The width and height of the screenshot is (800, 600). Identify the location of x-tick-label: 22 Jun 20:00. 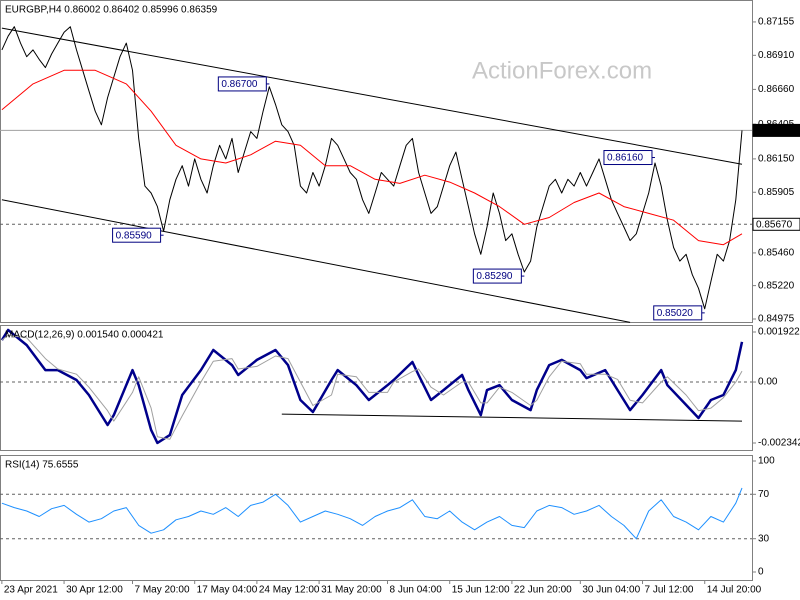
(543, 590).